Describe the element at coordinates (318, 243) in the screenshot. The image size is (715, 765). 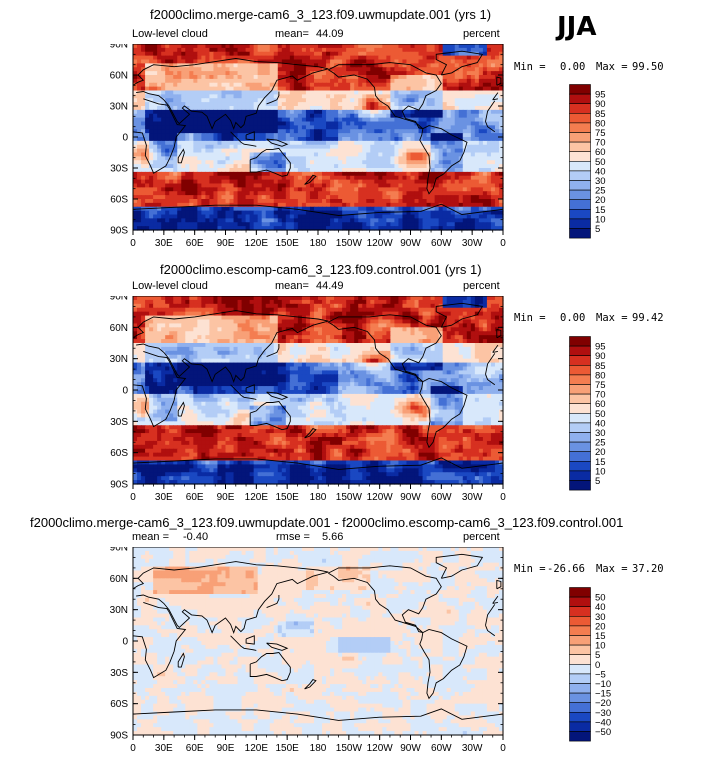
I see `lon-tick-label: 180` at that location.